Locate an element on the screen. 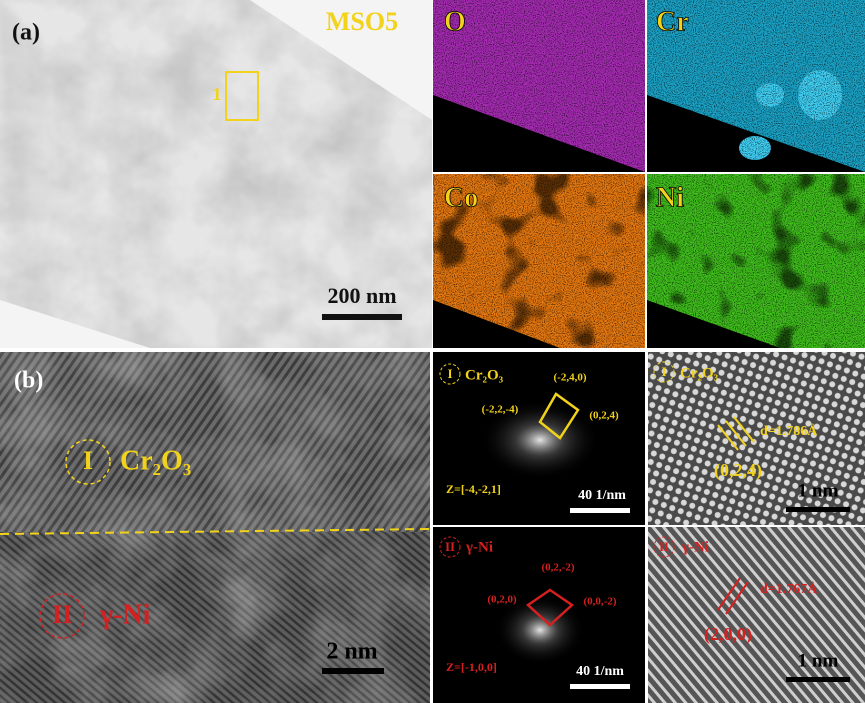 The image size is (865, 703). plane-label: (2,0,0) is located at coordinates (728, 634).